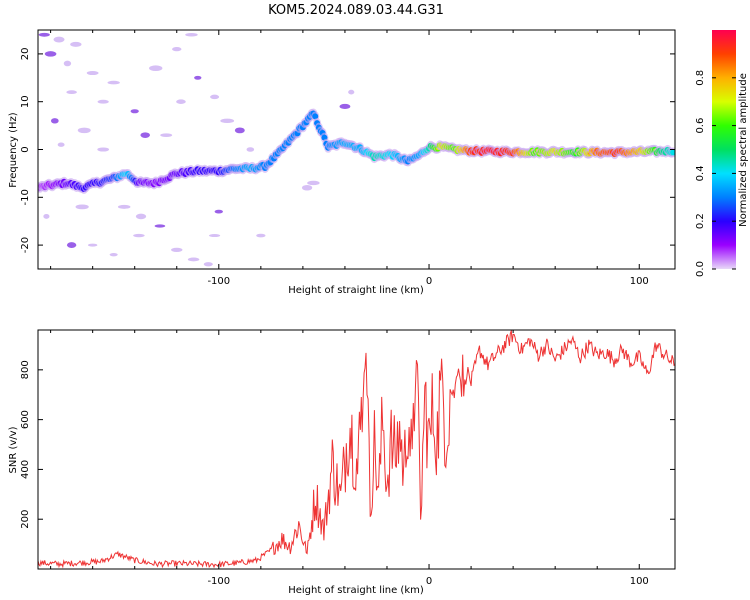  I want to click on y-tick-label: 200, so click(25, 519).